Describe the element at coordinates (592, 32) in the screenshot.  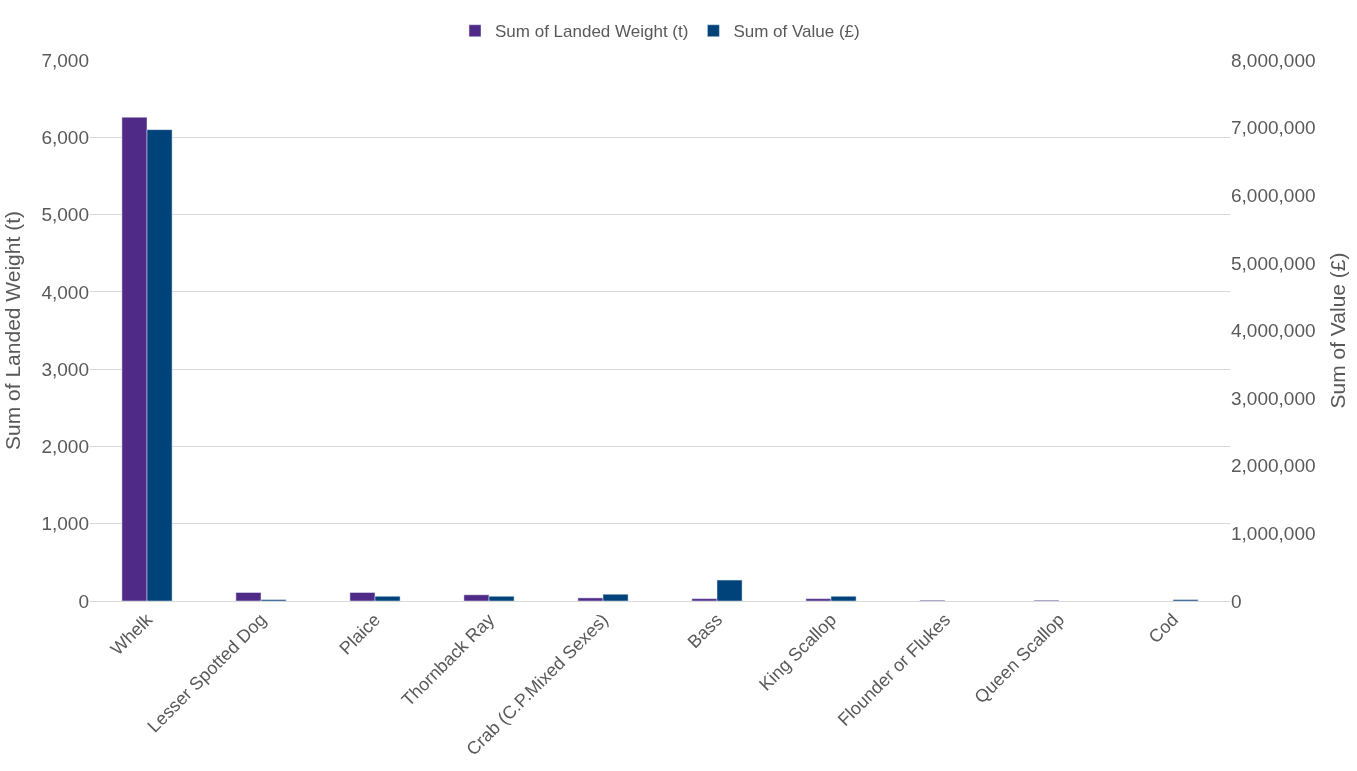
I see `legend-label: Sum of Landed Weight (t)` at that location.